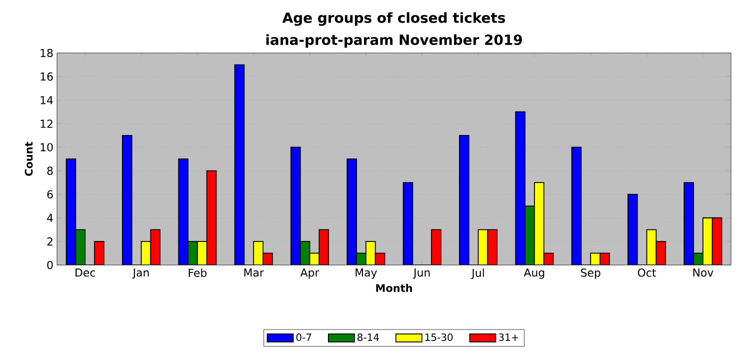  Describe the element at coordinates (46, 53) in the screenshot. I see `y-tick-label: 18` at that location.